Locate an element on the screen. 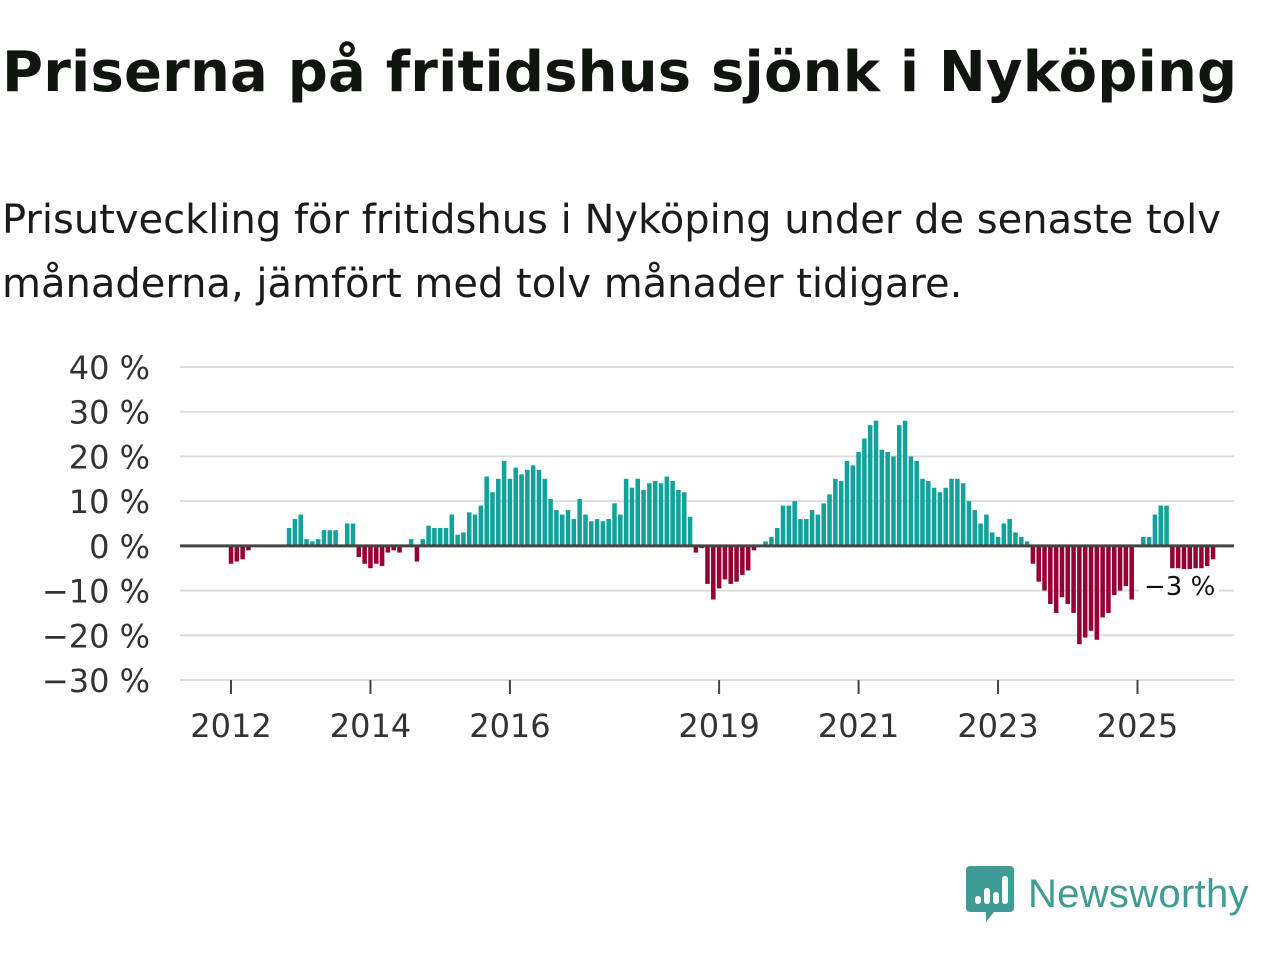  y-tick-label: −10 % is located at coordinates (96, 592).